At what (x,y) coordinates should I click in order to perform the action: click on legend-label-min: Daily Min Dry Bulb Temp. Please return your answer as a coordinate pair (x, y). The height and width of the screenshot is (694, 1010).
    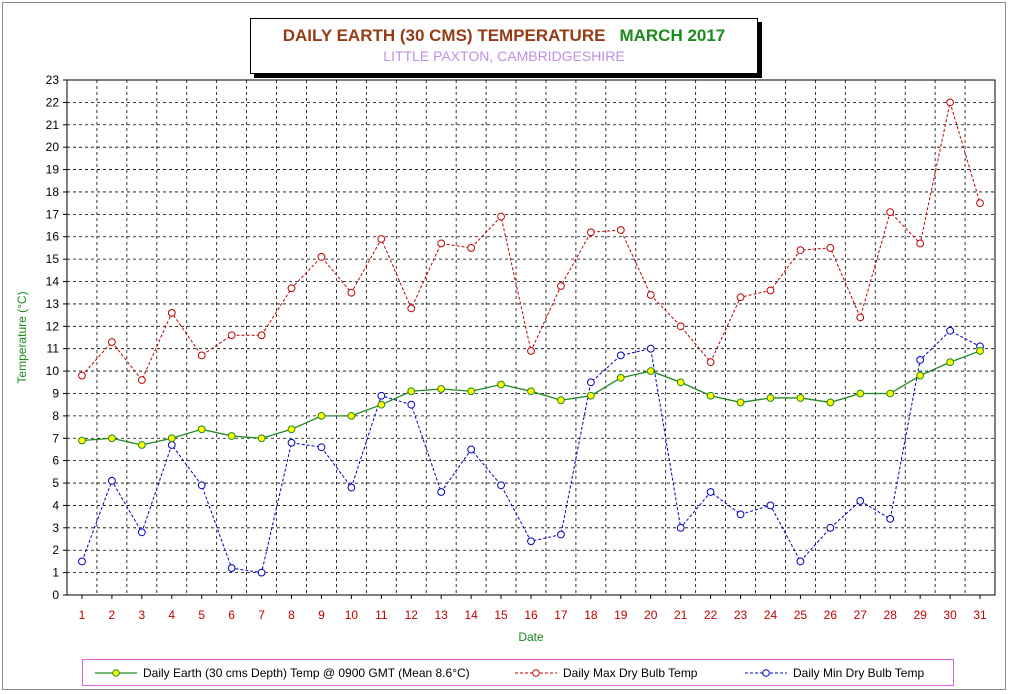
    Looking at the image, I should click on (859, 672).